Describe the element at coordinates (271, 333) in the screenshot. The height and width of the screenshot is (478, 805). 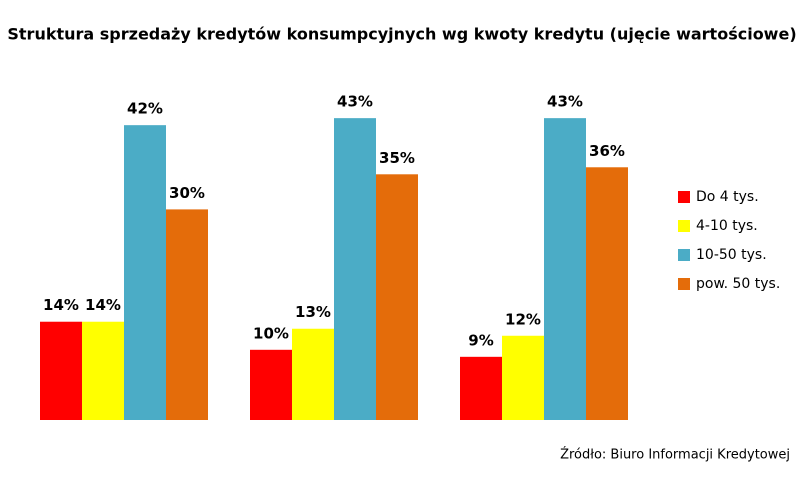
I see `value-label: 10%` at that location.